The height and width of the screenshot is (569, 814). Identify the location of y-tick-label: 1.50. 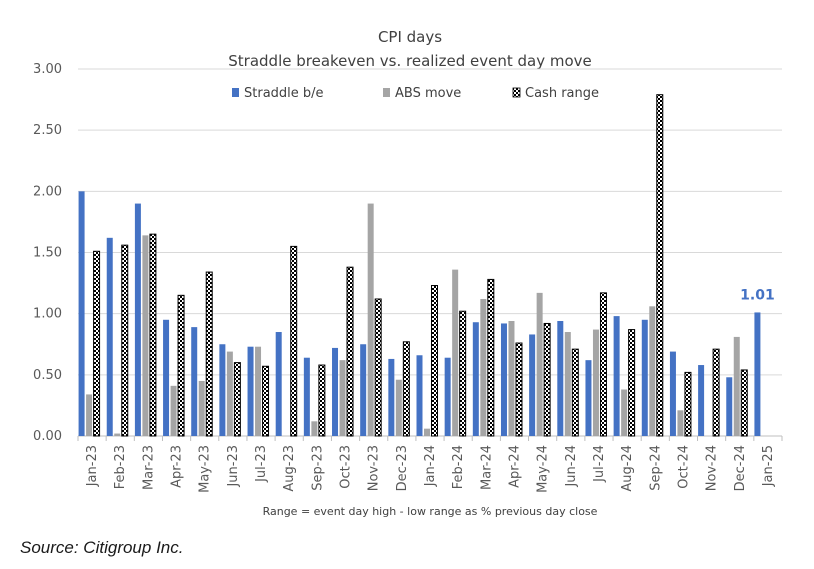
(47, 253).